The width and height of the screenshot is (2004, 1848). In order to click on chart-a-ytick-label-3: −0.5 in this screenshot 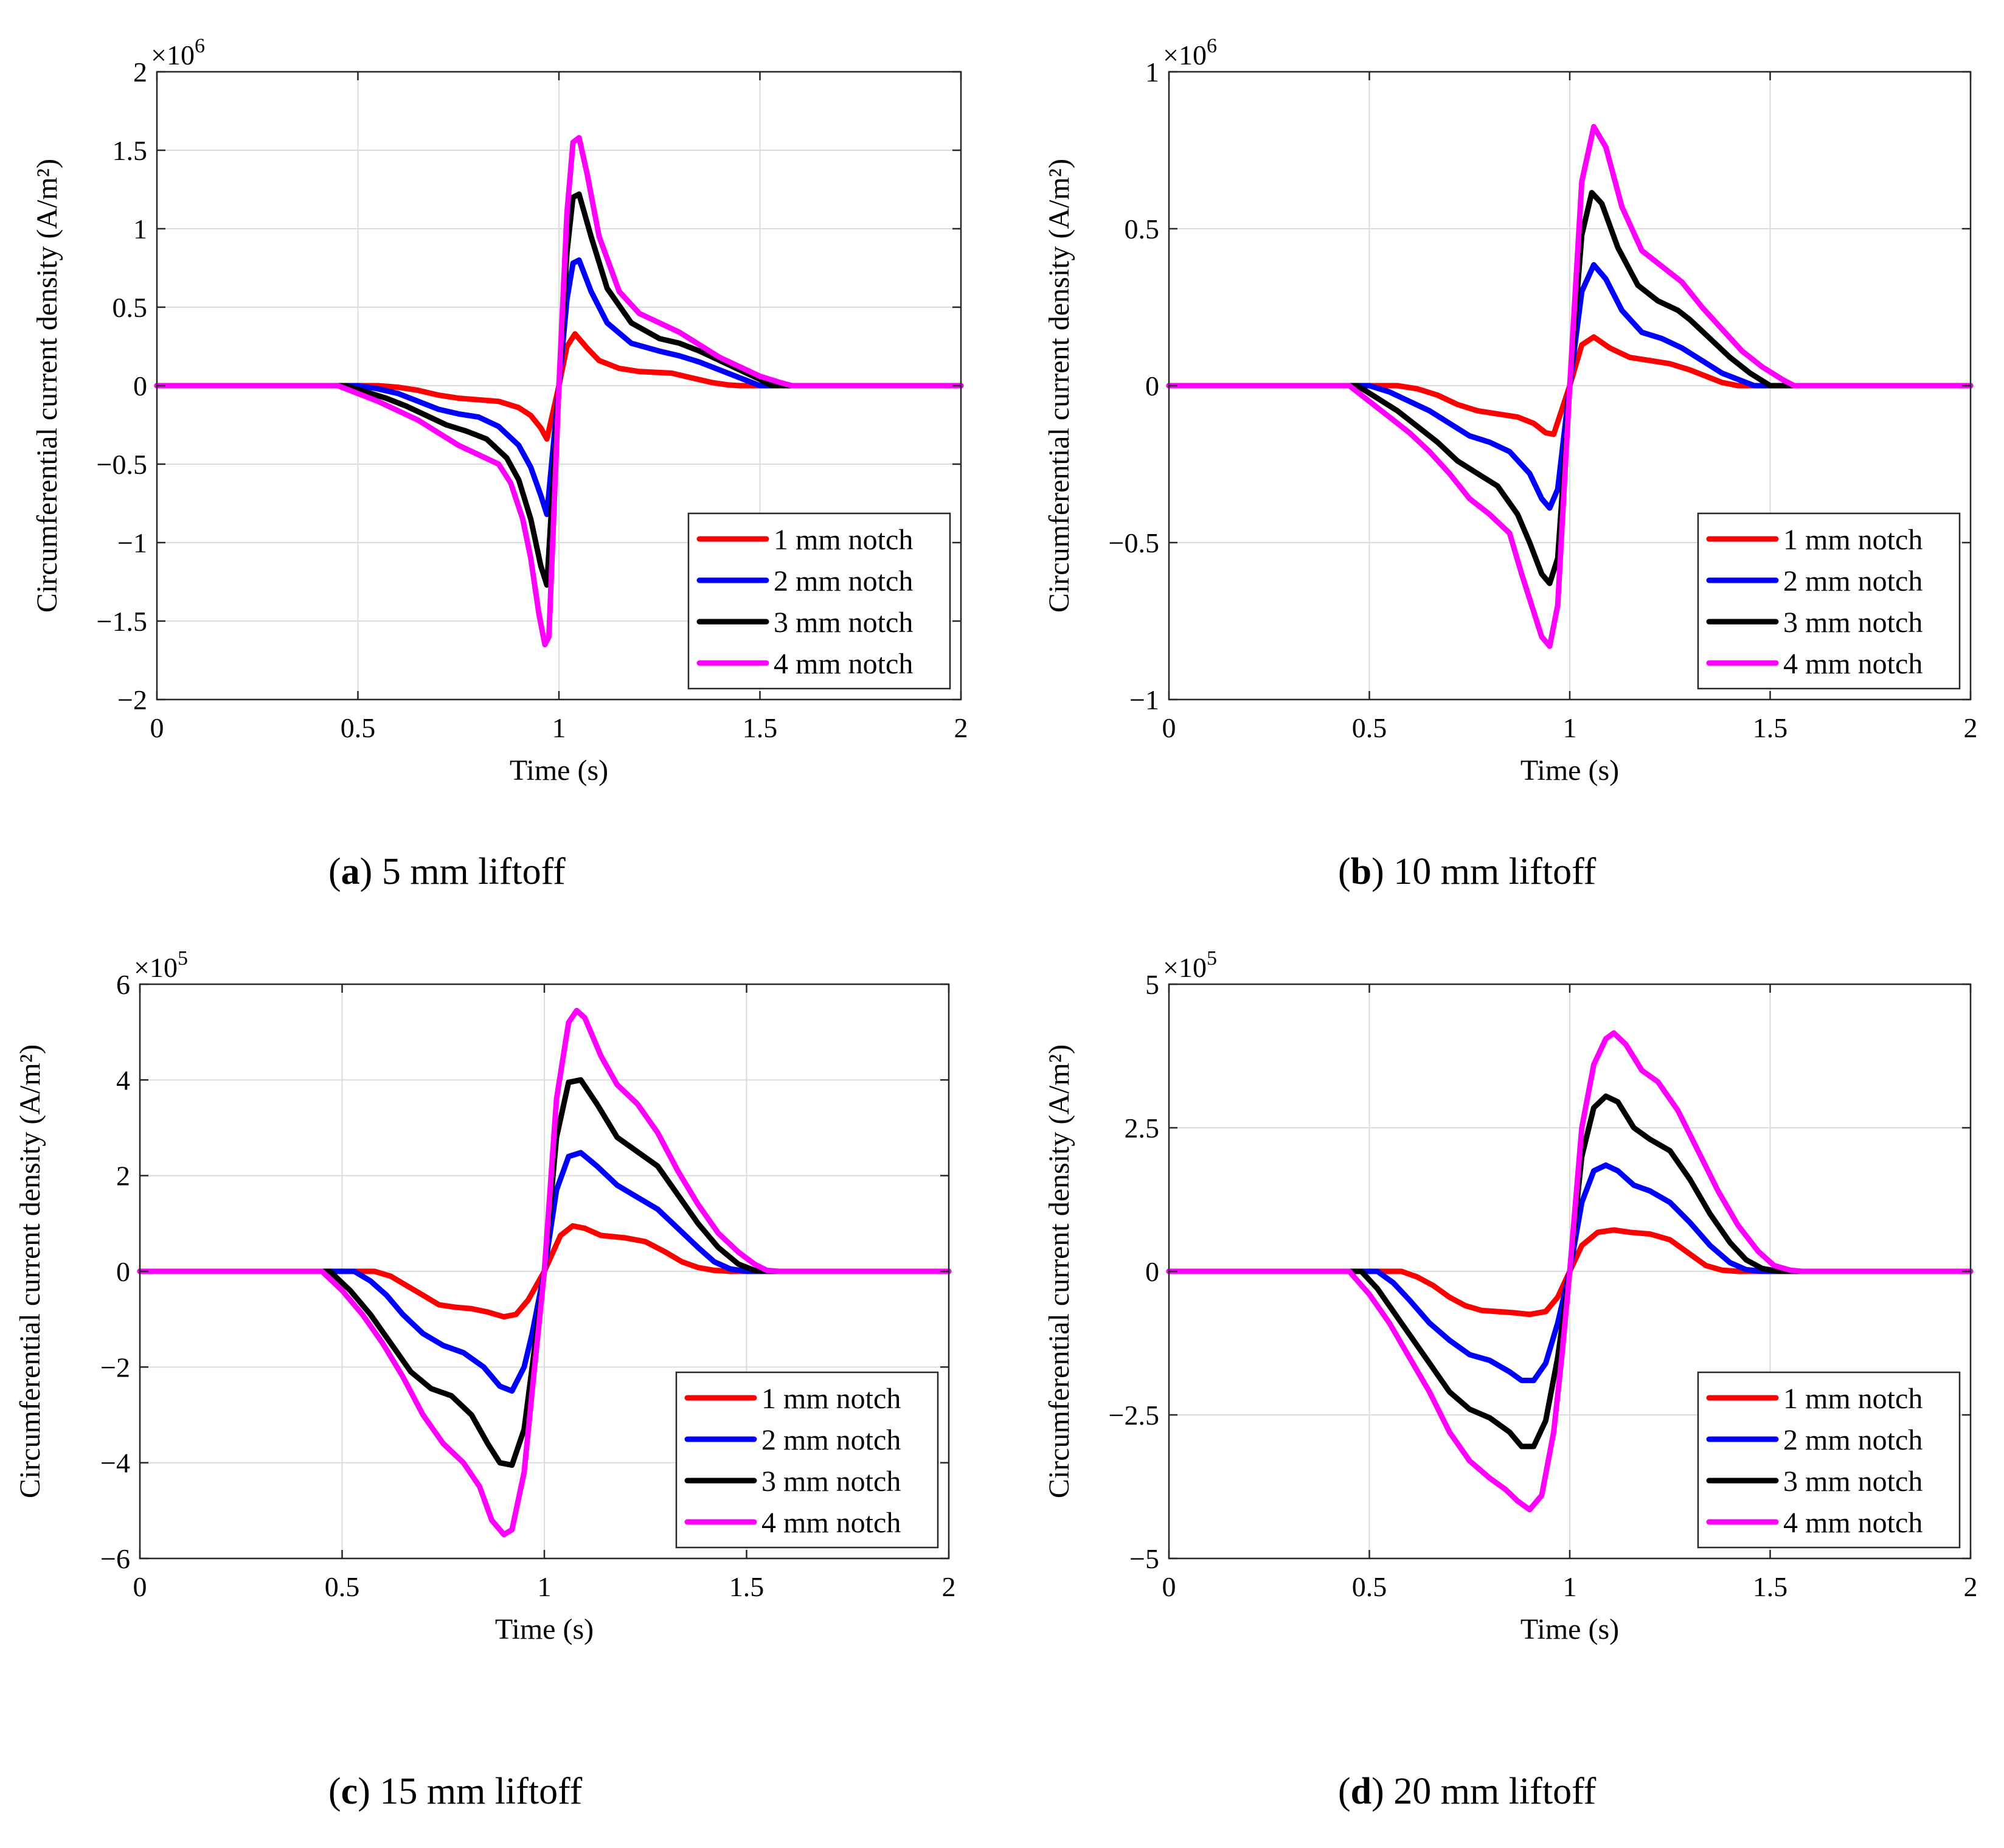, I will do `click(122, 465)`.